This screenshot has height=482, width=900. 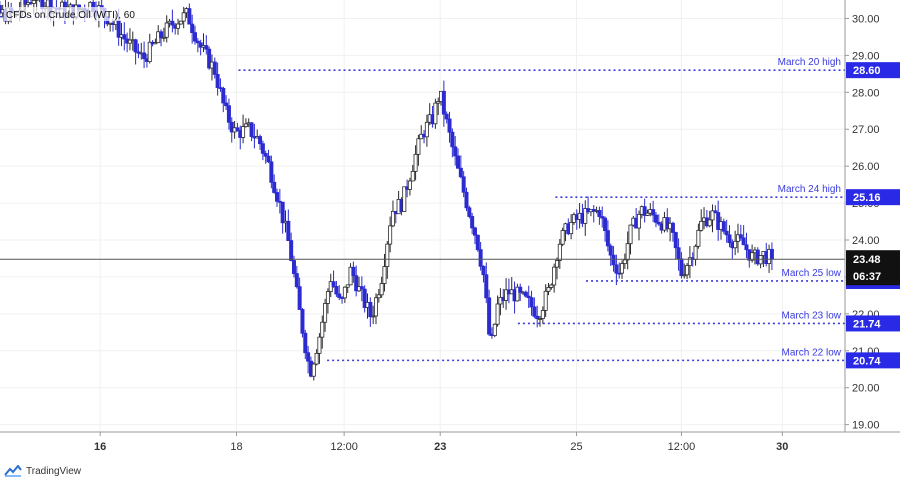 What do you see at coordinates (812, 315) in the screenshot?
I see `level-label: March 23 low` at bounding box center [812, 315].